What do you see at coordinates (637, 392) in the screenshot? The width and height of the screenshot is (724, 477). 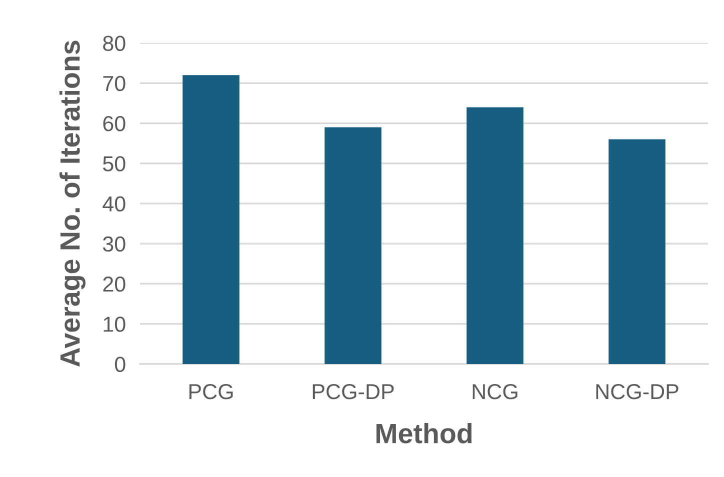 I see `x-tick-label: NCG-DP` at bounding box center [637, 392].